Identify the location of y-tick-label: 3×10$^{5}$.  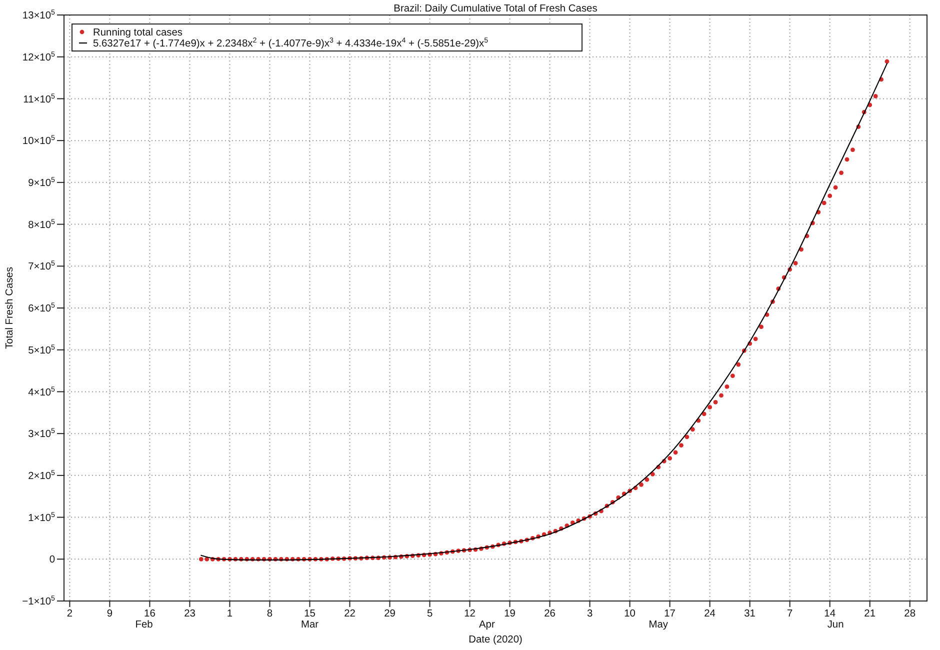
(42, 433).